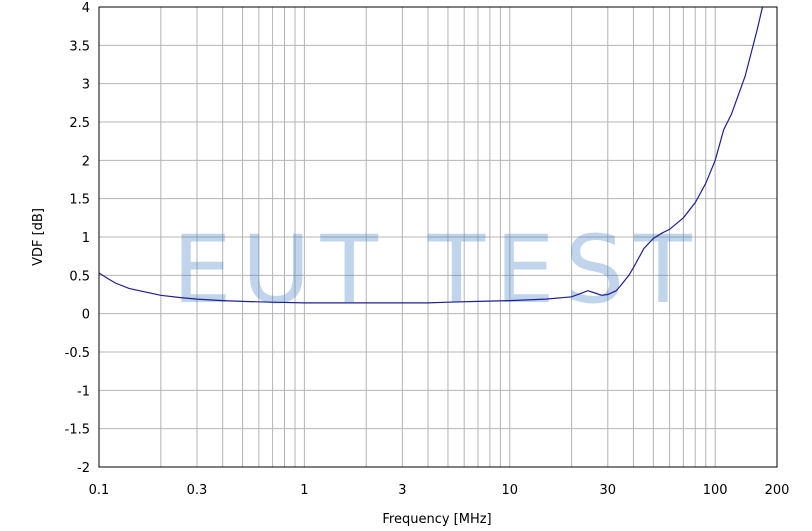 The image size is (812, 531). I want to click on y-tick-label: 3, so click(86, 85).